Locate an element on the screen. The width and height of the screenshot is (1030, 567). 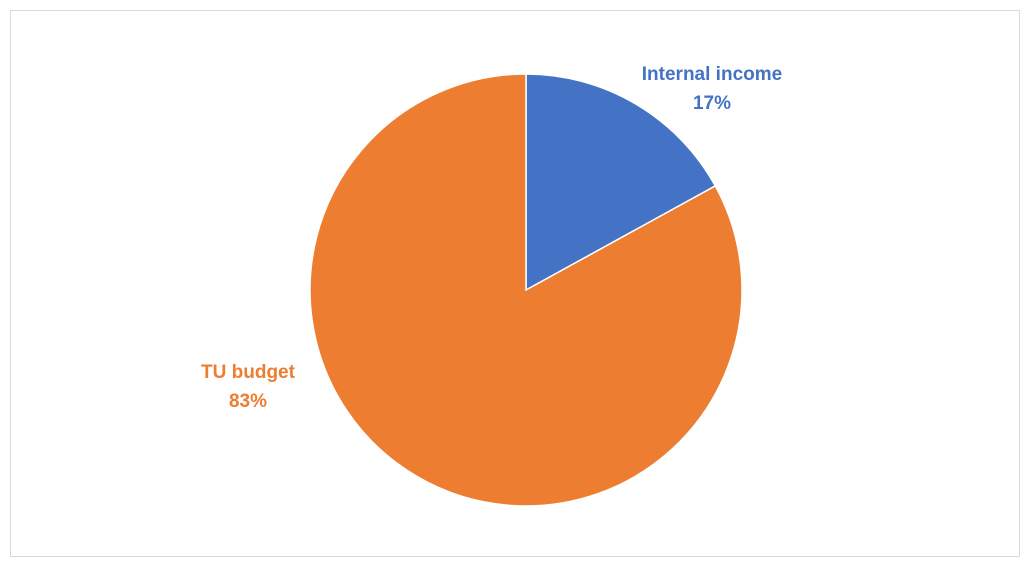
data-label-name: TU budget is located at coordinates (248, 372).